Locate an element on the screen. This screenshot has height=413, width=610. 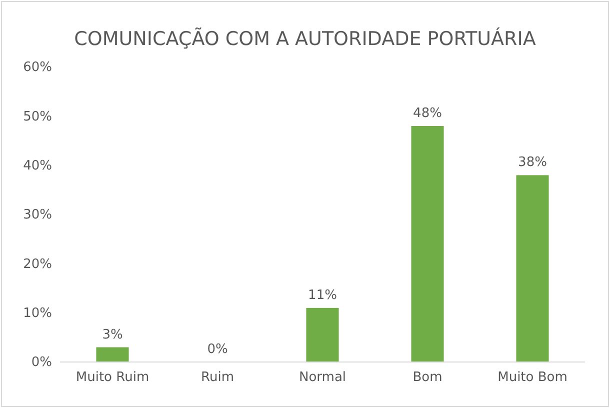
data-label: 38% is located at coordinates (532, 162).